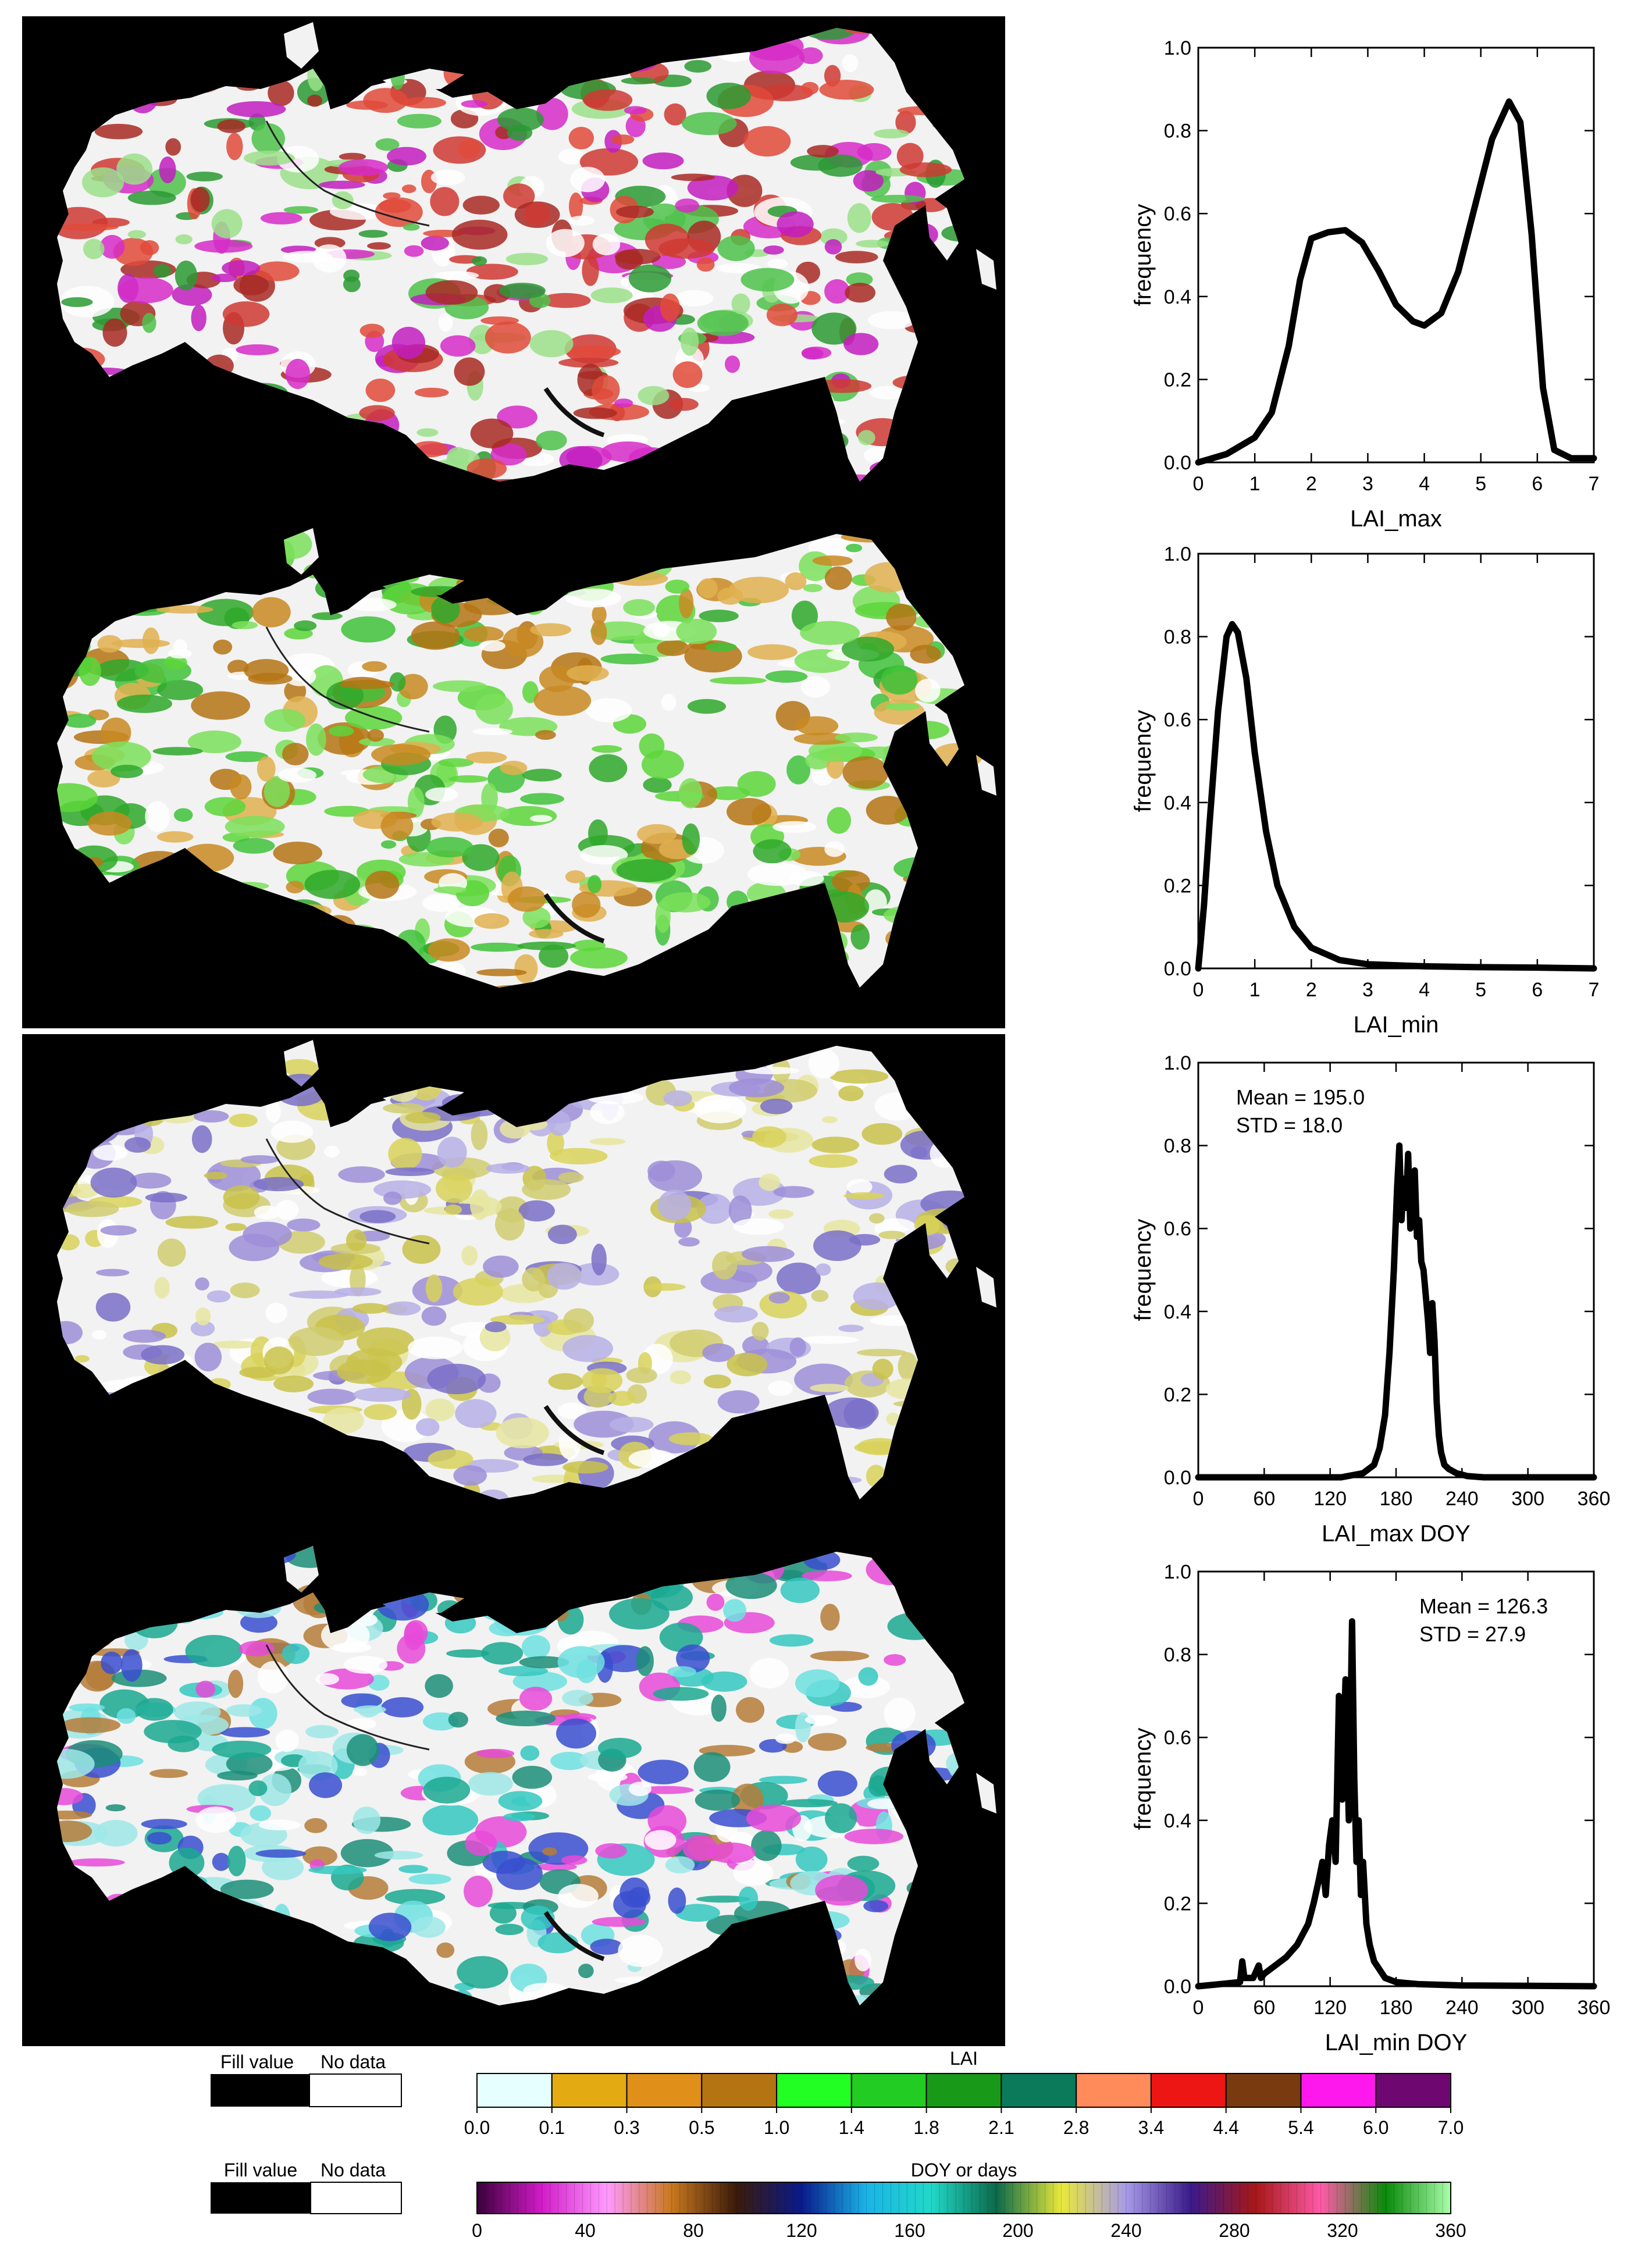 Image resolution: width=1652 pixels, height=2266 pixels. What do you see at coordinates (1311, 990) in the screenshot?
I see `x-tick-label: 2` at bounding box center [1311, 990].